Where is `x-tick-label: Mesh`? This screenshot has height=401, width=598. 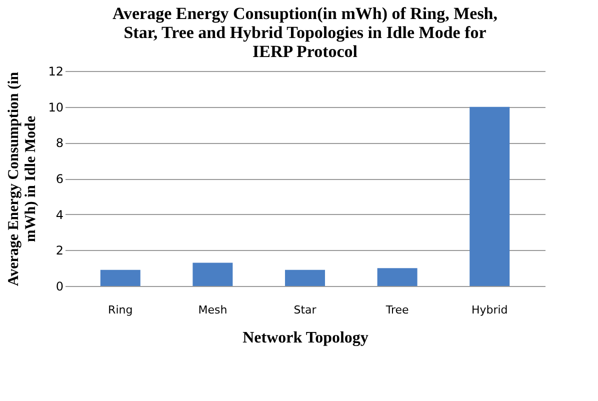
x-tick-label: Mesh is located at coordinates (213, 310).